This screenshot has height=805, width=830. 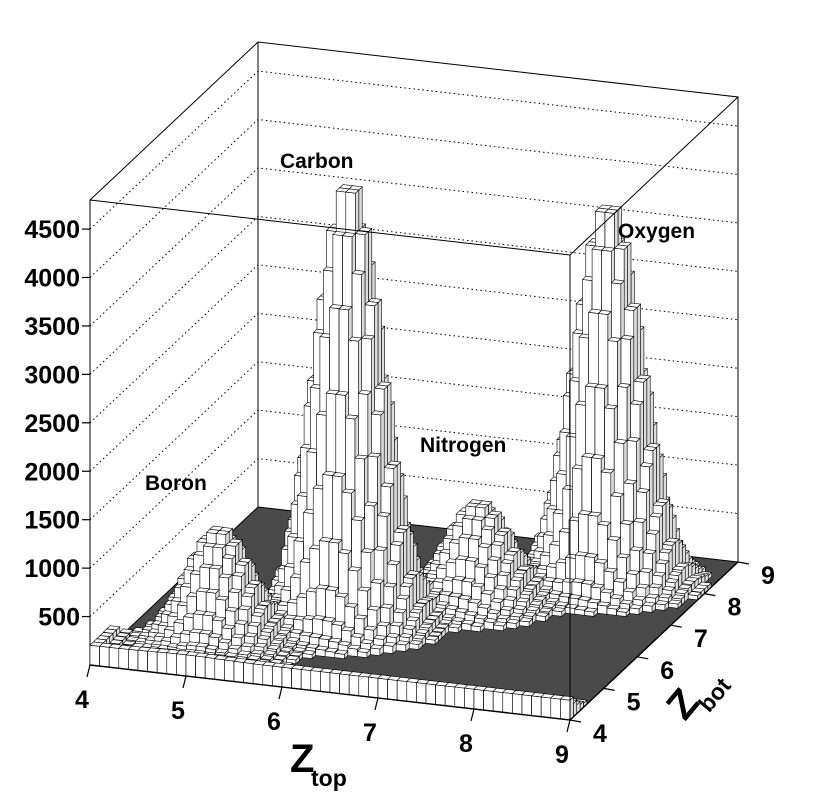 What do you see at coordinates (52, 375) in the screenshot?
I see `z-tick-label: 3000` at bounding box center [52, 375].